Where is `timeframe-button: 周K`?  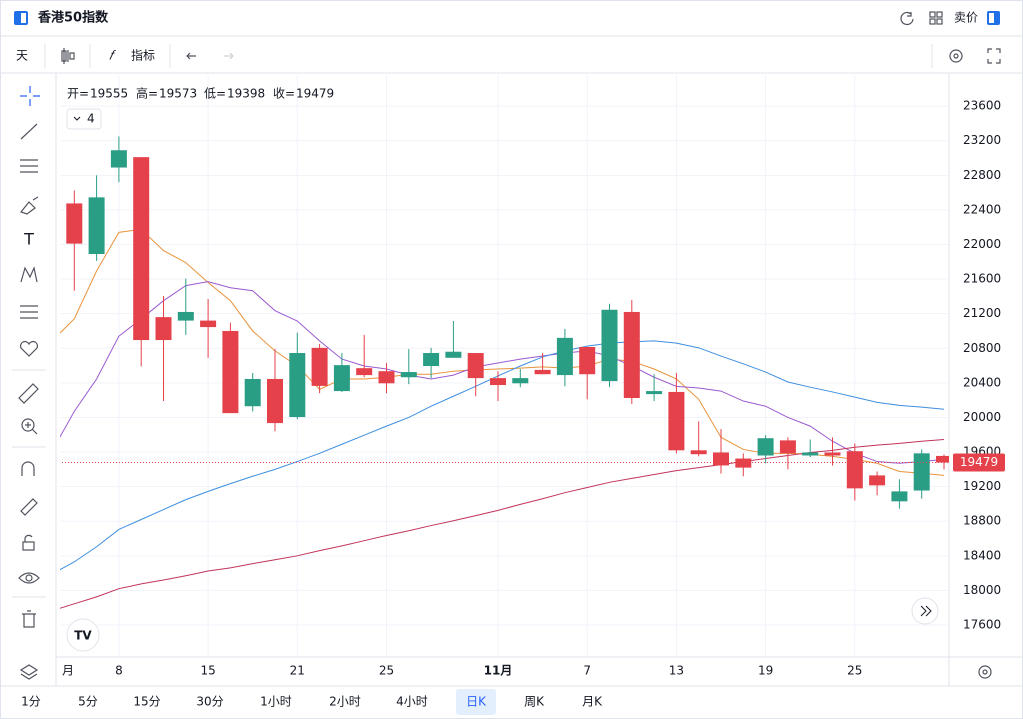 timeframe-button: 周K is located at coordinates (534, 702).